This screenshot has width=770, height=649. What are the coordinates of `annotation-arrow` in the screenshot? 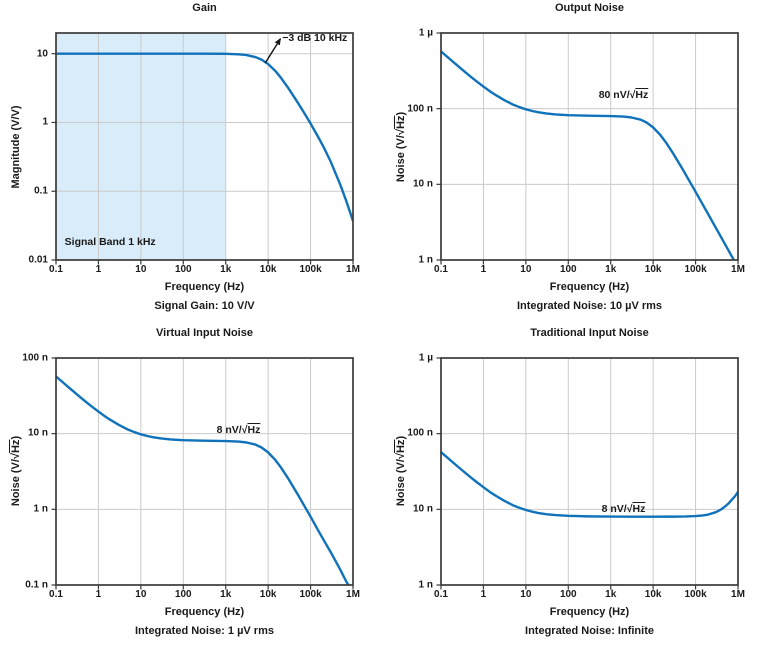 It's located at (273, 50).